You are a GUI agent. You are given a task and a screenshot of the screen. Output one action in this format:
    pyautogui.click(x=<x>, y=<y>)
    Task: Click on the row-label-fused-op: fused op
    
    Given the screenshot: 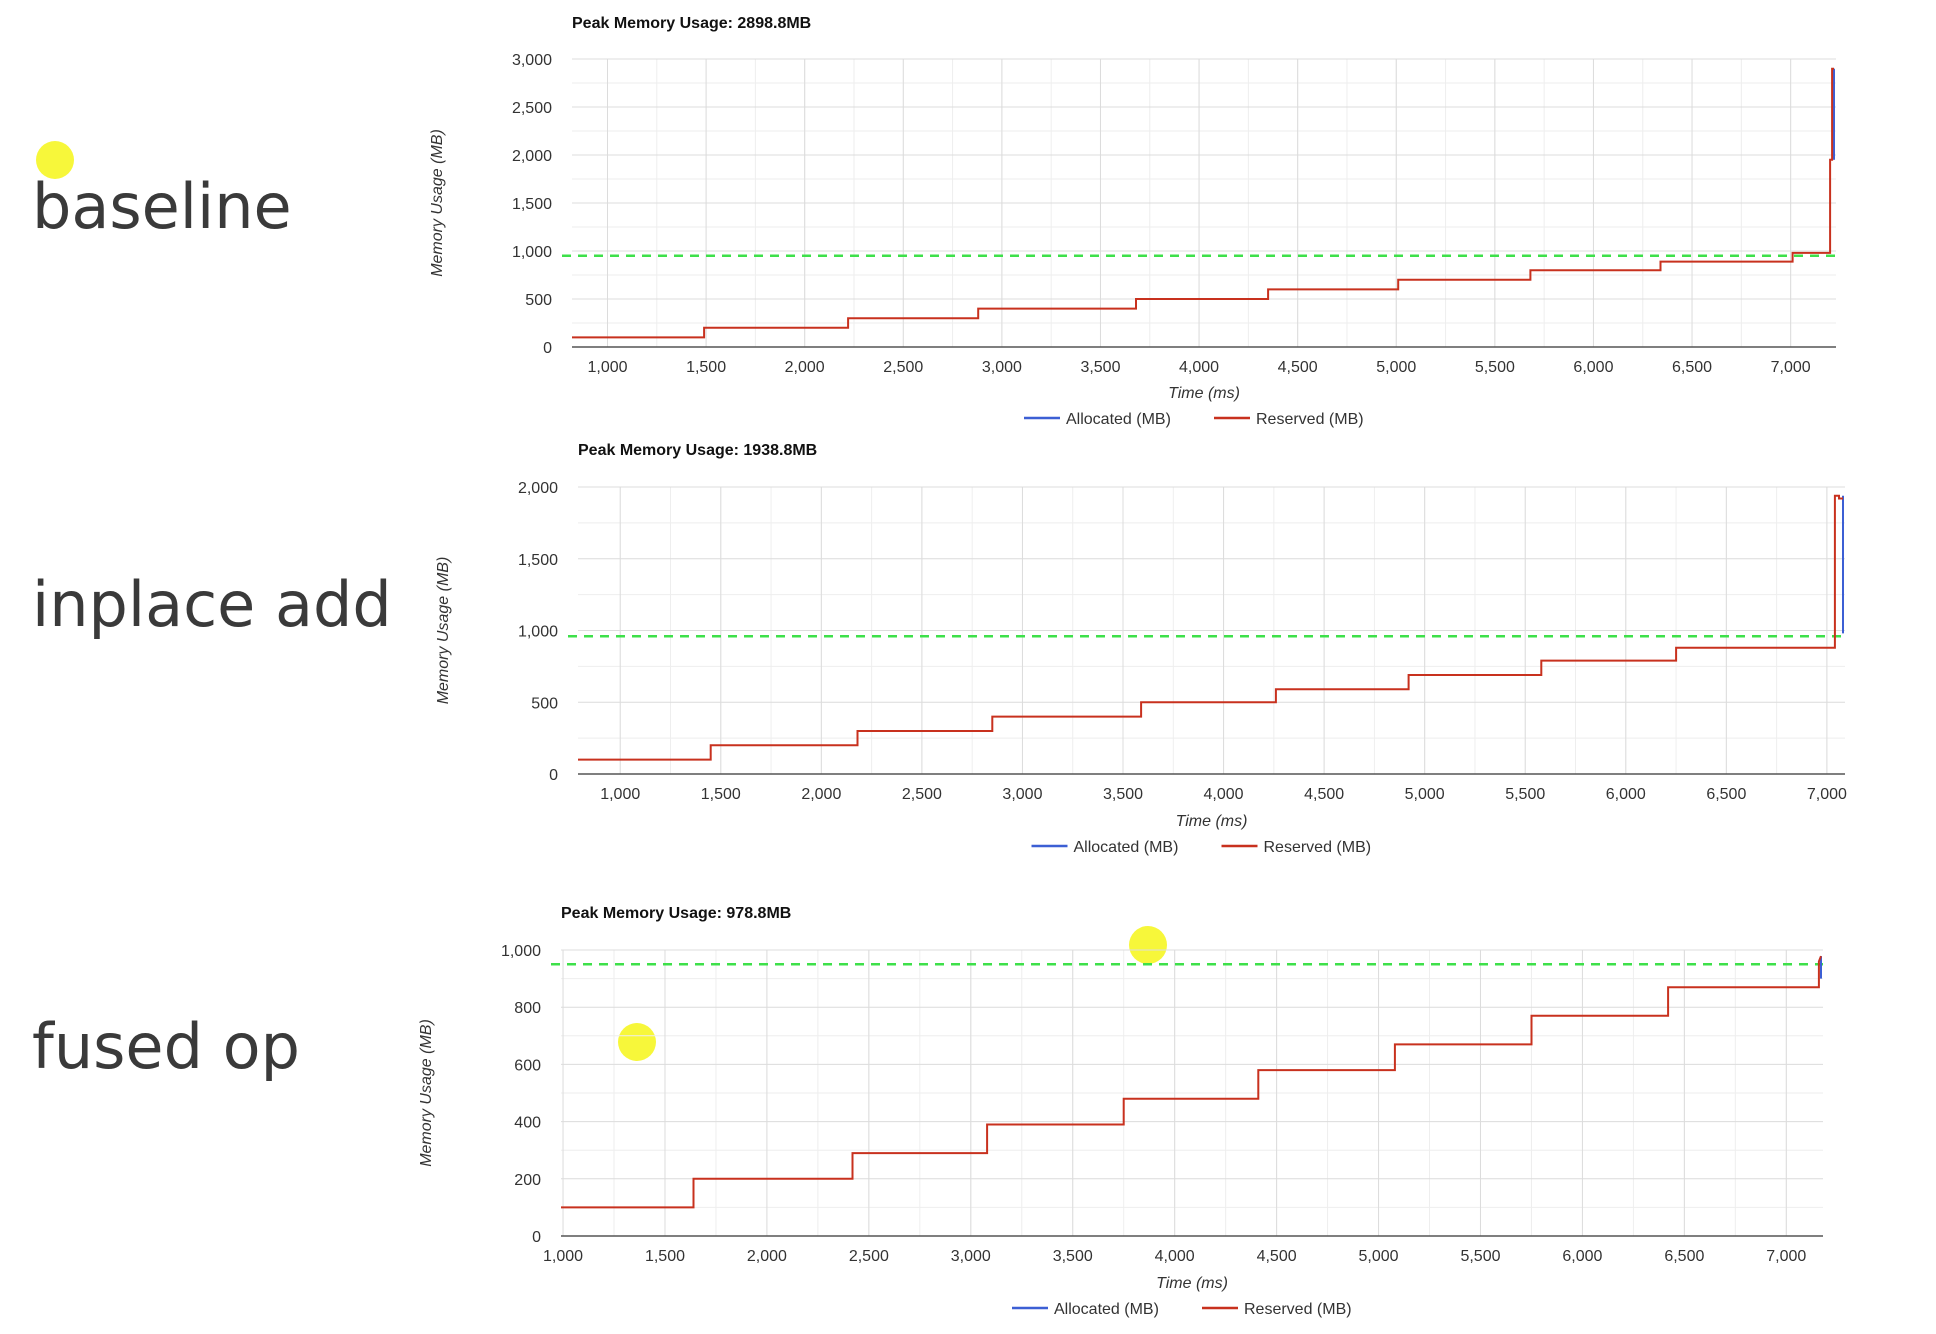 What is the action you would take?
    pyautogui.click(x=166, y=1046)
    